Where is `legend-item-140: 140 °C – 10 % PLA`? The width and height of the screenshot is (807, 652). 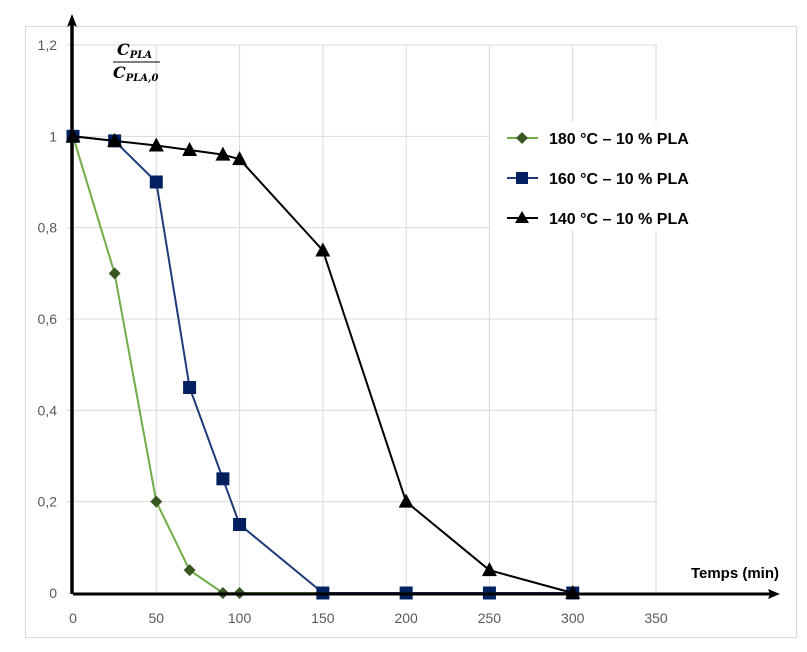 legend-item-140: 140 °C – 10 % PLA is located at coordinates (598, 219).